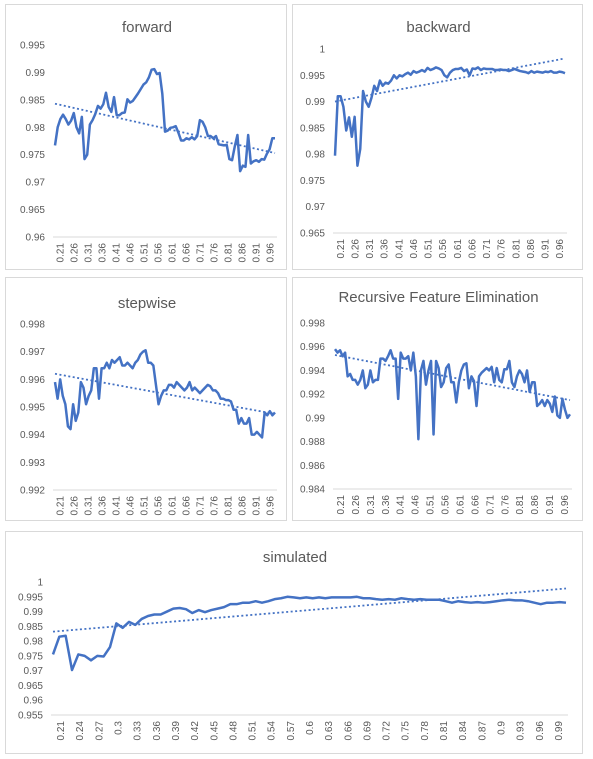  I want to click on chart-title: backward, so click(438, 27).